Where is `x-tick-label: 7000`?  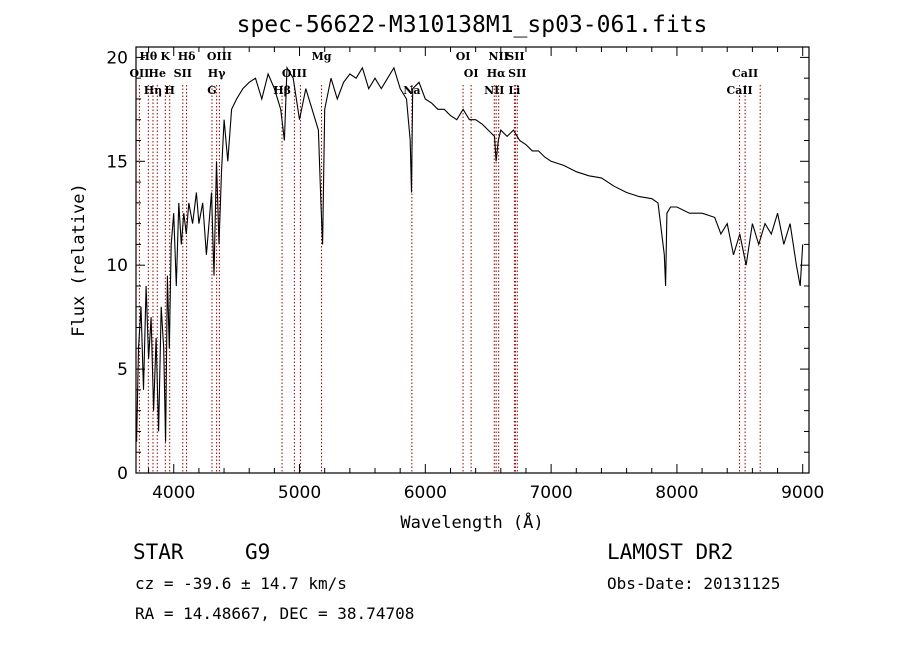
x-tick-label: 7000 is located at coordinates (550, 493).